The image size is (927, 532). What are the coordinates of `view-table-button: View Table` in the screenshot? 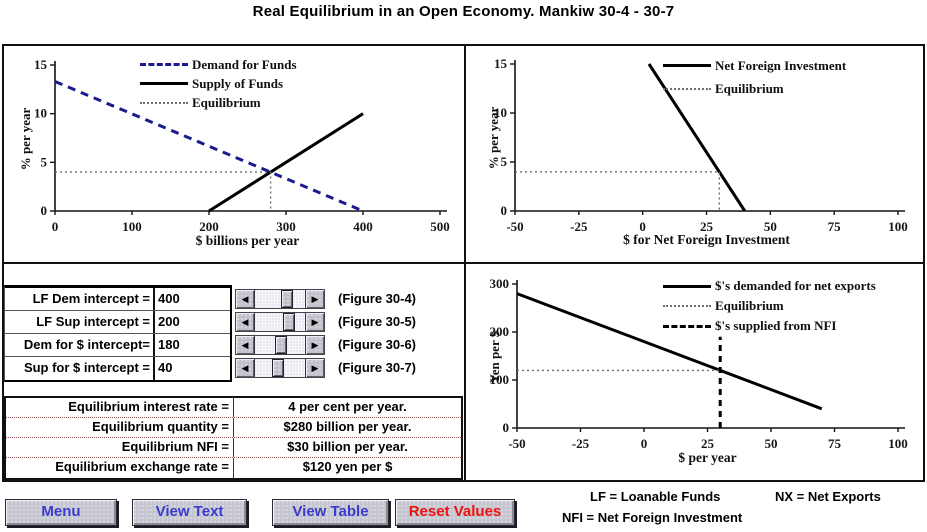 It's located at (330, 512).